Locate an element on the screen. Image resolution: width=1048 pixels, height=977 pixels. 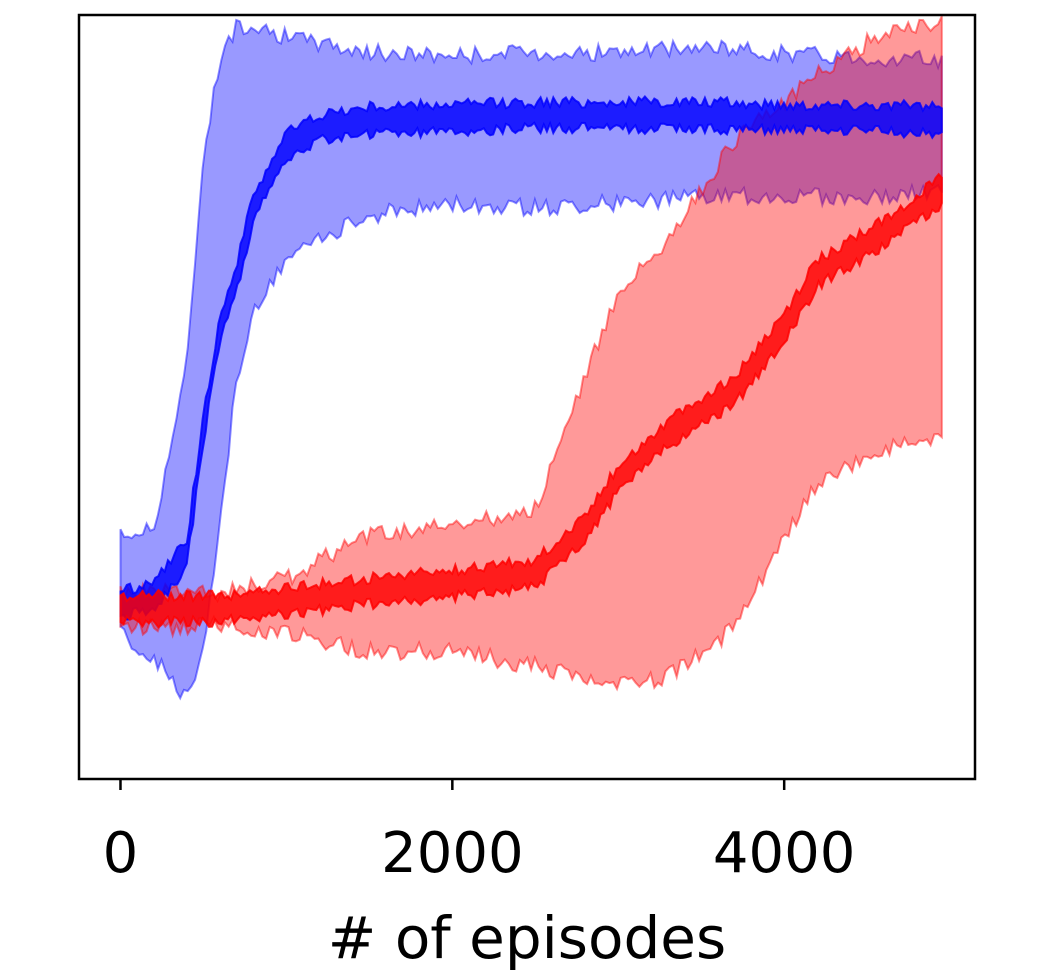
x-tick-label: 2000 is located at coordinates (452, 853).